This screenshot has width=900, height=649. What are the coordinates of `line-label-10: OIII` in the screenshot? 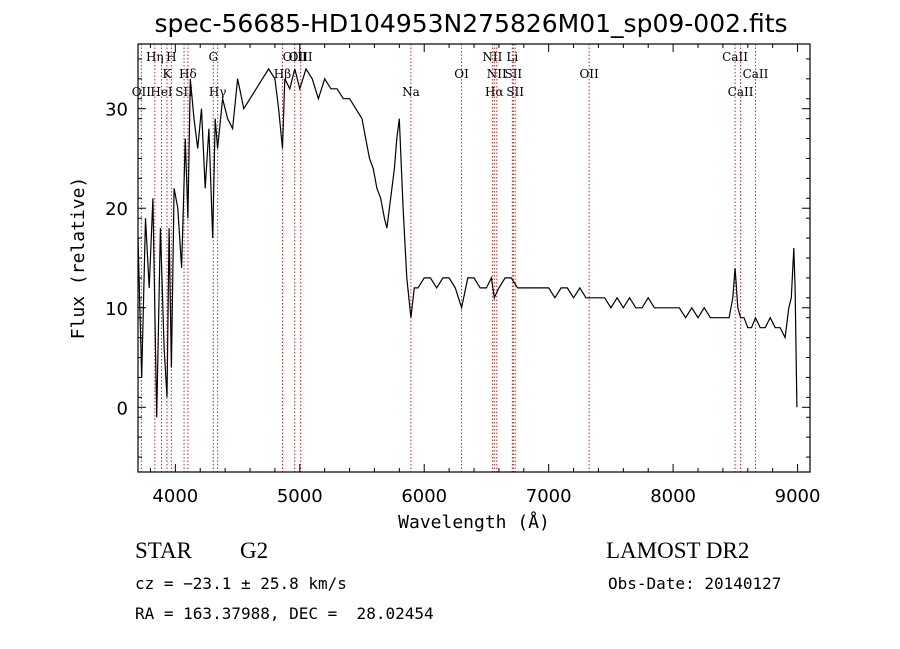 It's located at (295, 57).